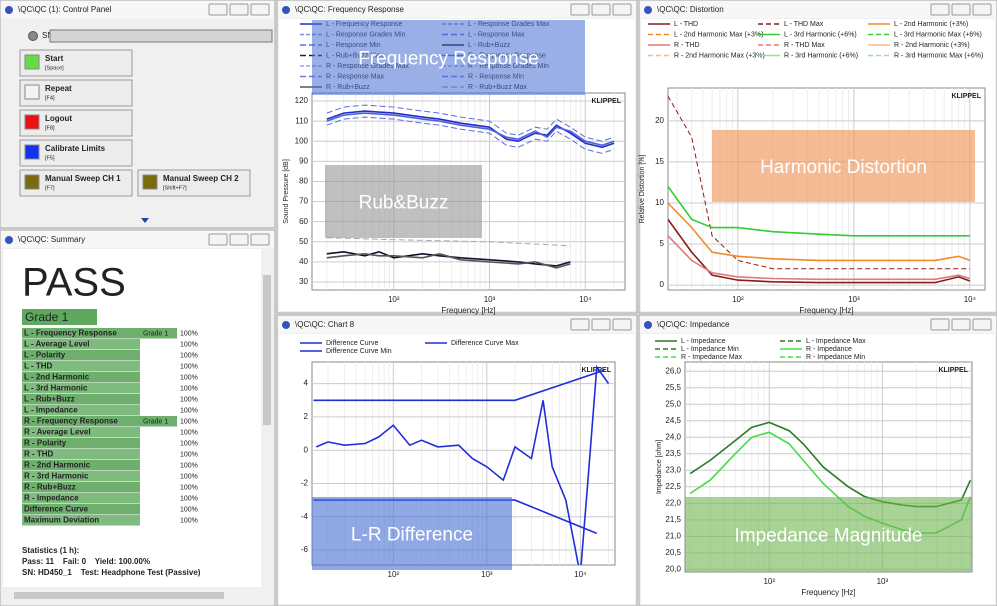 The width and height of the screenshot is (997, 606). I want to click on h-scroll-thumb, so click(119, 595).